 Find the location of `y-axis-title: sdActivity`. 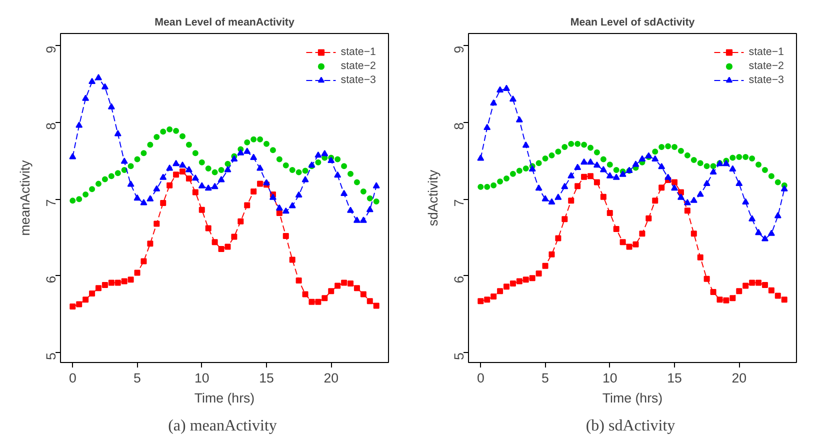

y-axis-title: sdActivity is located at coordinates (433, 198).